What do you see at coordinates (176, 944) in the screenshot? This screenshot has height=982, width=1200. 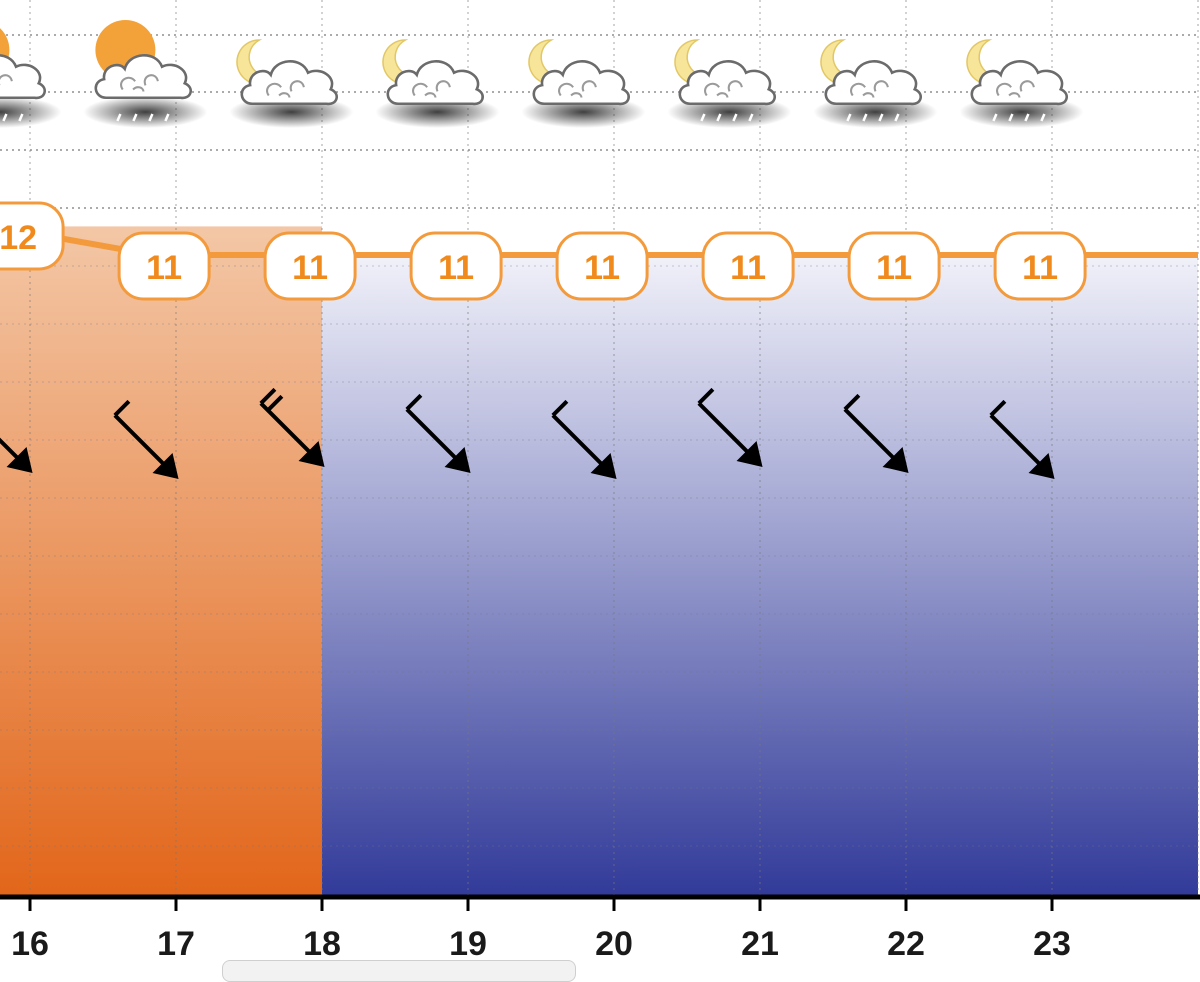 I see `x-tick-label: 17` at bounding box center [176, 944].